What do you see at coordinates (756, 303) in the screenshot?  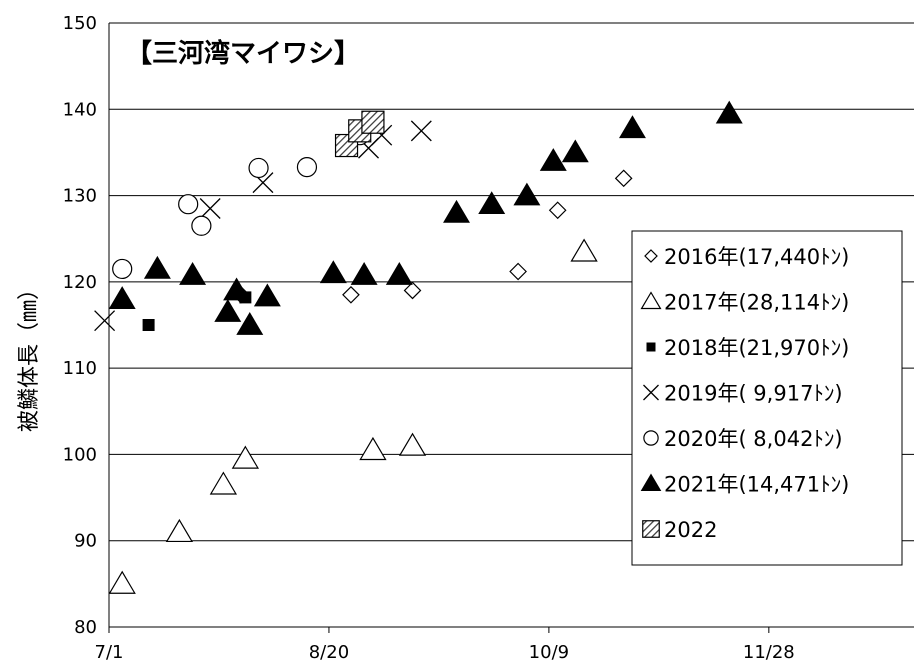 I see `legend-label: 2017年(28,114ﾄﾝ)` at bounding box center [756, 303].